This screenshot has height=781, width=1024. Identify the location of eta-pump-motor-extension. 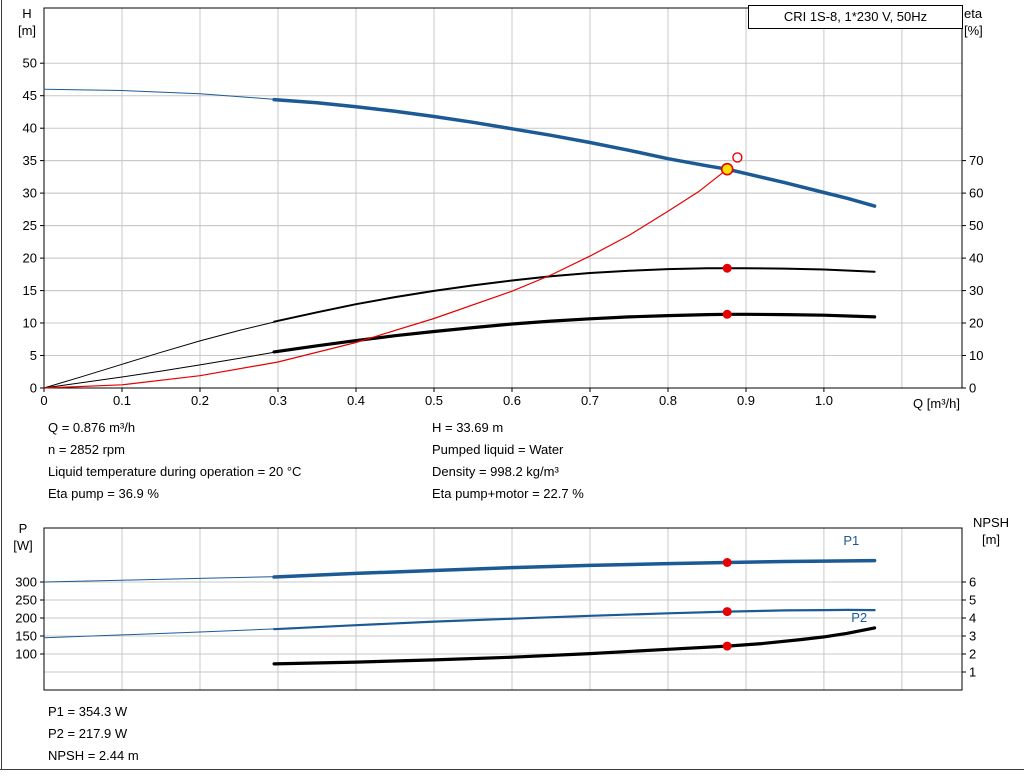
(161, 370).